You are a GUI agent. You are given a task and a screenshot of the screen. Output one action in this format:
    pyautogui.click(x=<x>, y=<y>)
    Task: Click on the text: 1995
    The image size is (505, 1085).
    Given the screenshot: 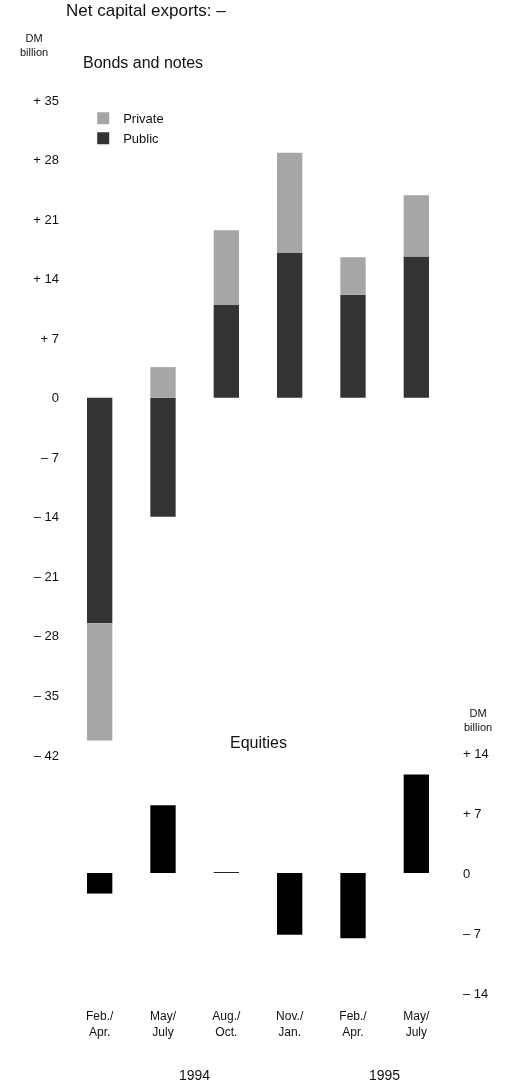 What is the action you would take?
    pyautogui.click(x=385, y=1075)
    